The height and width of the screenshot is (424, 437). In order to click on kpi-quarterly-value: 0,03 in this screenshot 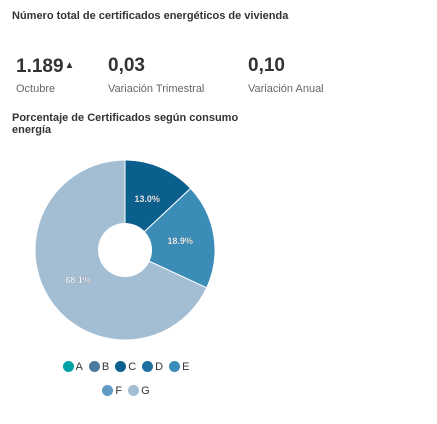, I will do `click(126, 65)`.